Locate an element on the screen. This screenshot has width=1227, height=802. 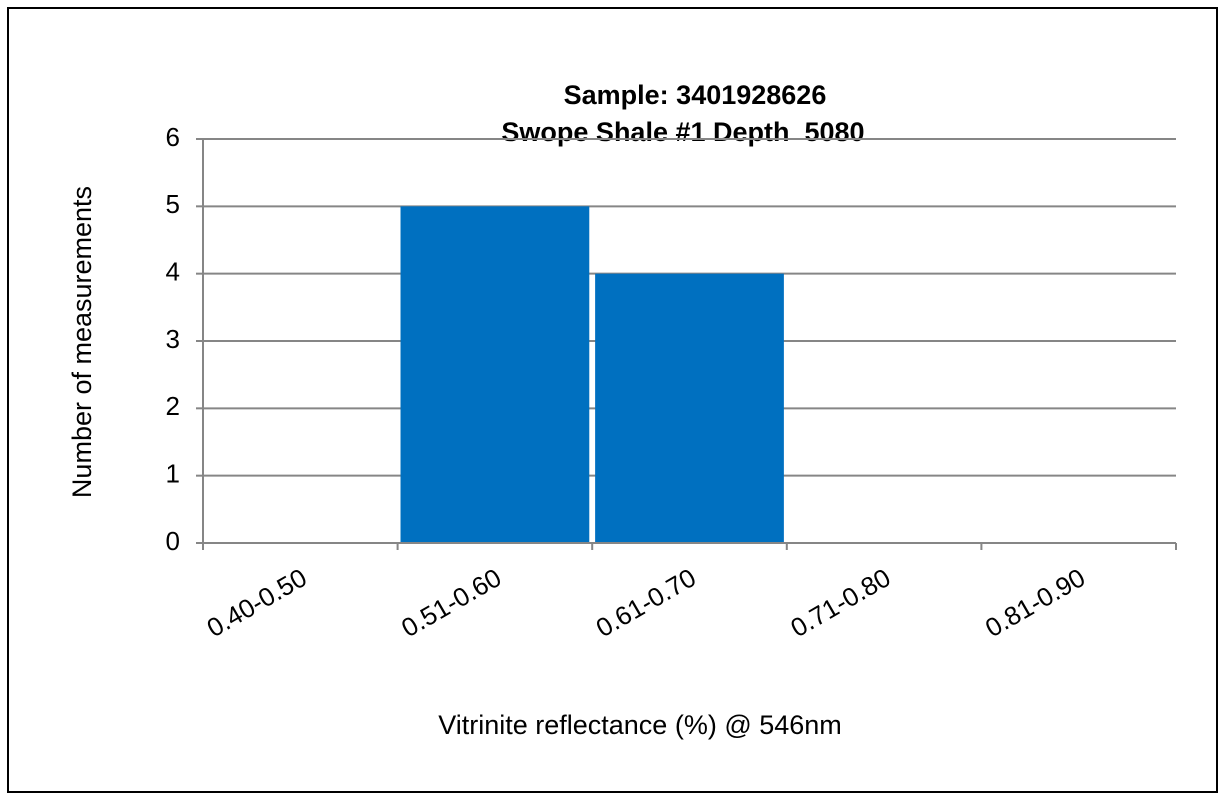
y-tick-label: 2 is located at coordinates (173, 406).